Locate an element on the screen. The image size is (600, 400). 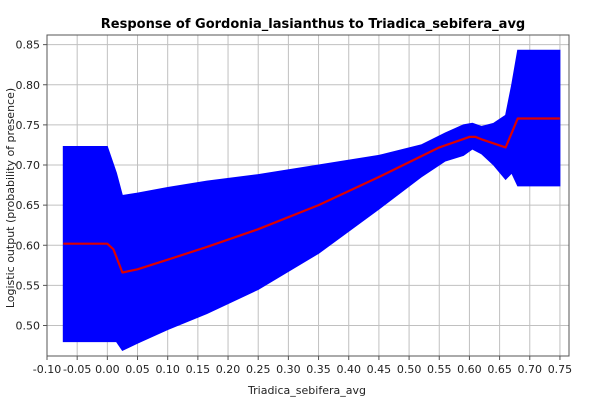
x-tick-label: -0.10 is located at coordinates (47, 369).